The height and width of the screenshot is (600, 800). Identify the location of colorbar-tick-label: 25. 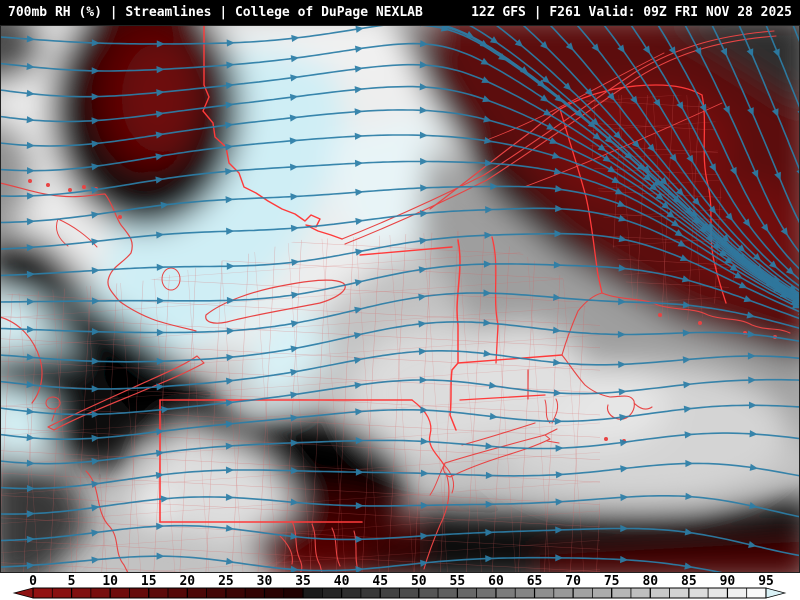
(226, 581).